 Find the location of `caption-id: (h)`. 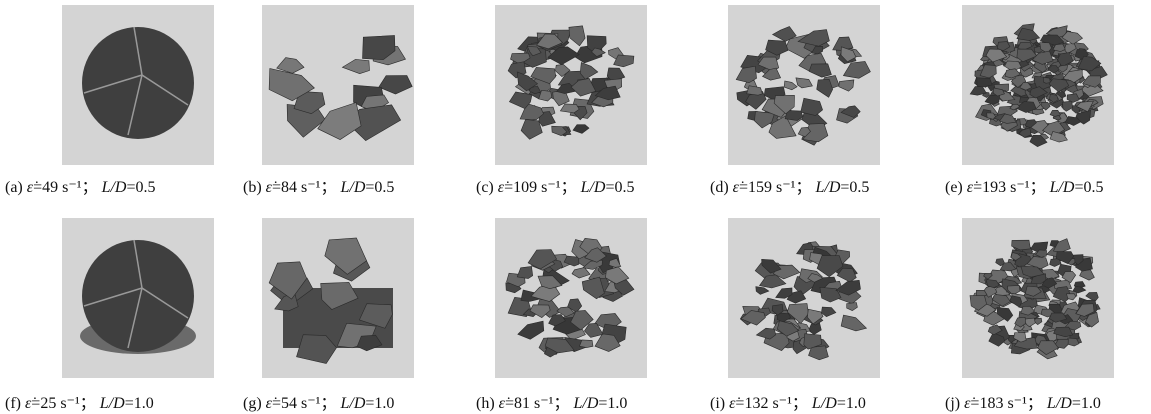

caption-id: (h) is located at coordinates (485, 403).